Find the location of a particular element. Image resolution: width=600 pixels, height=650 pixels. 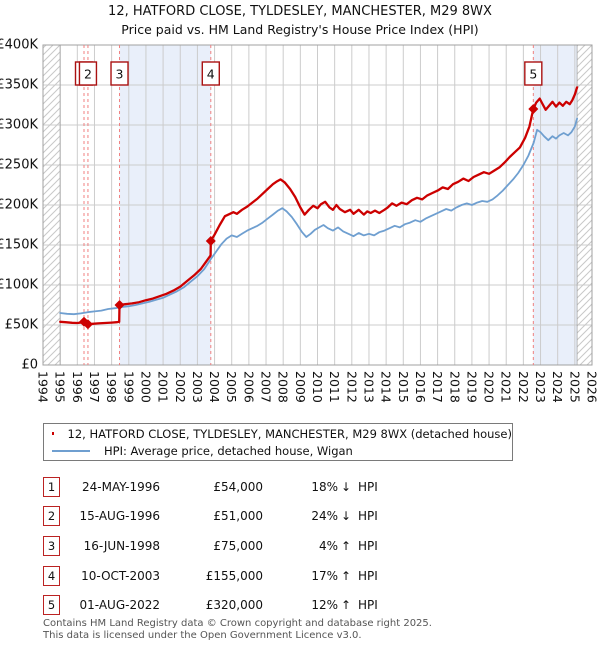

x-axis-tick-label: 2023 is located at coordinates (540, 387).